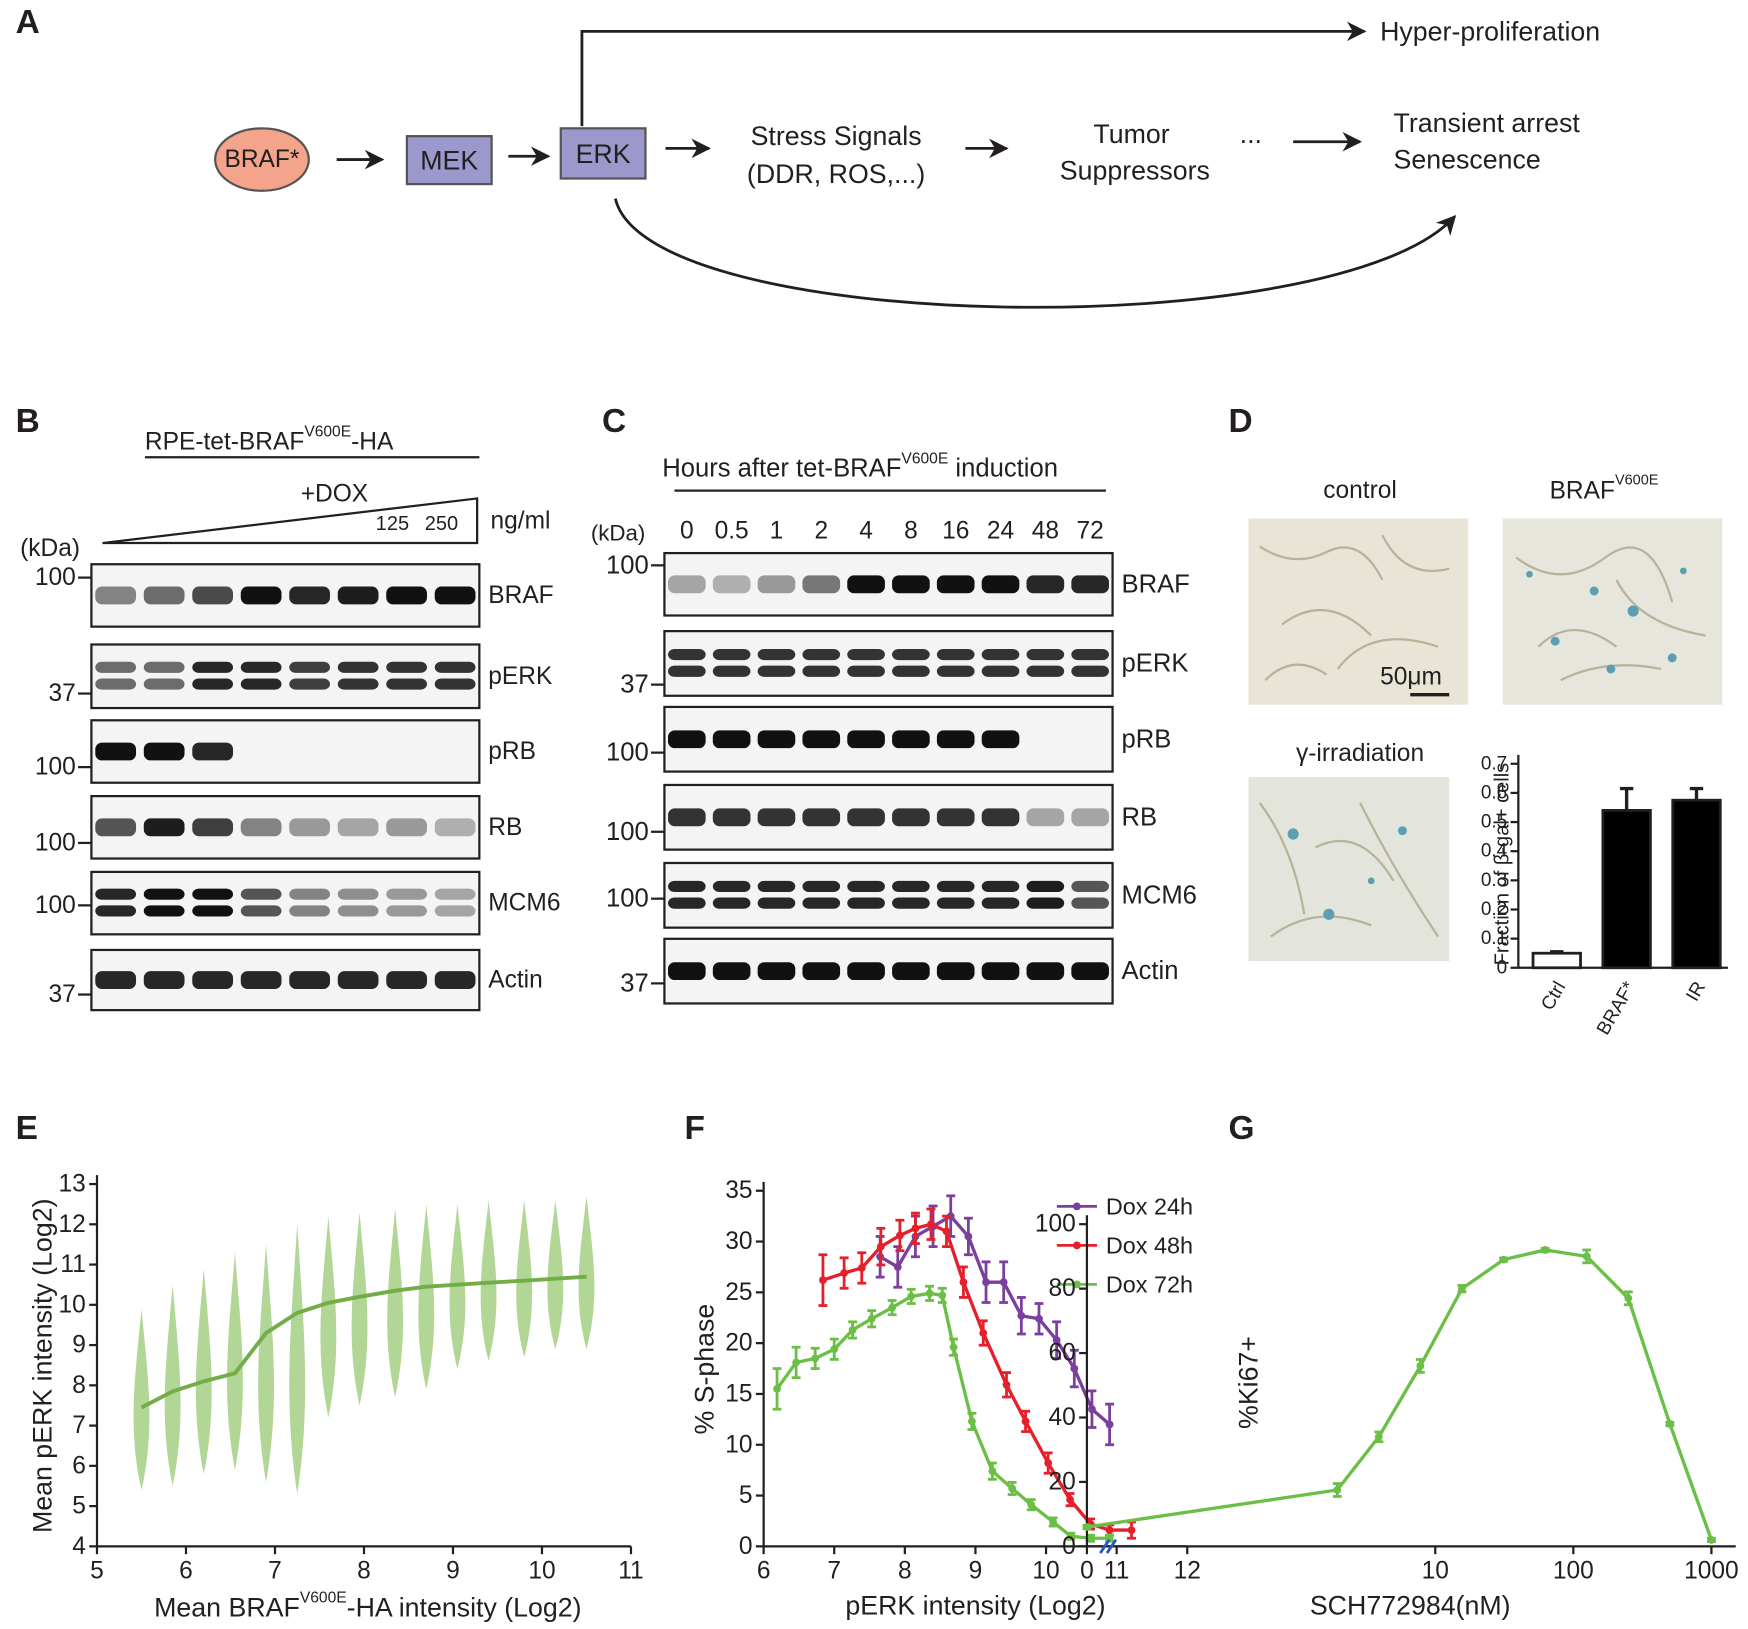  I want to click on axis-break, so click(1111, 1546).